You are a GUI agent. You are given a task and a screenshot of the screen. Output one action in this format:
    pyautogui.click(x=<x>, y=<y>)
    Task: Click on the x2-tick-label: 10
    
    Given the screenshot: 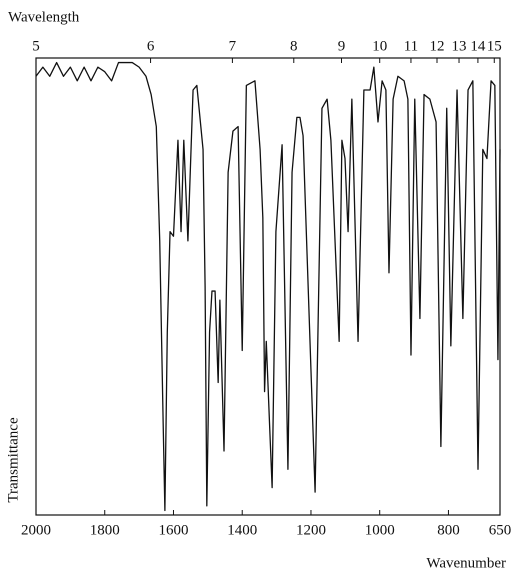 What is the action you would take?
    pyautogui.click(x=379, y=46)
    